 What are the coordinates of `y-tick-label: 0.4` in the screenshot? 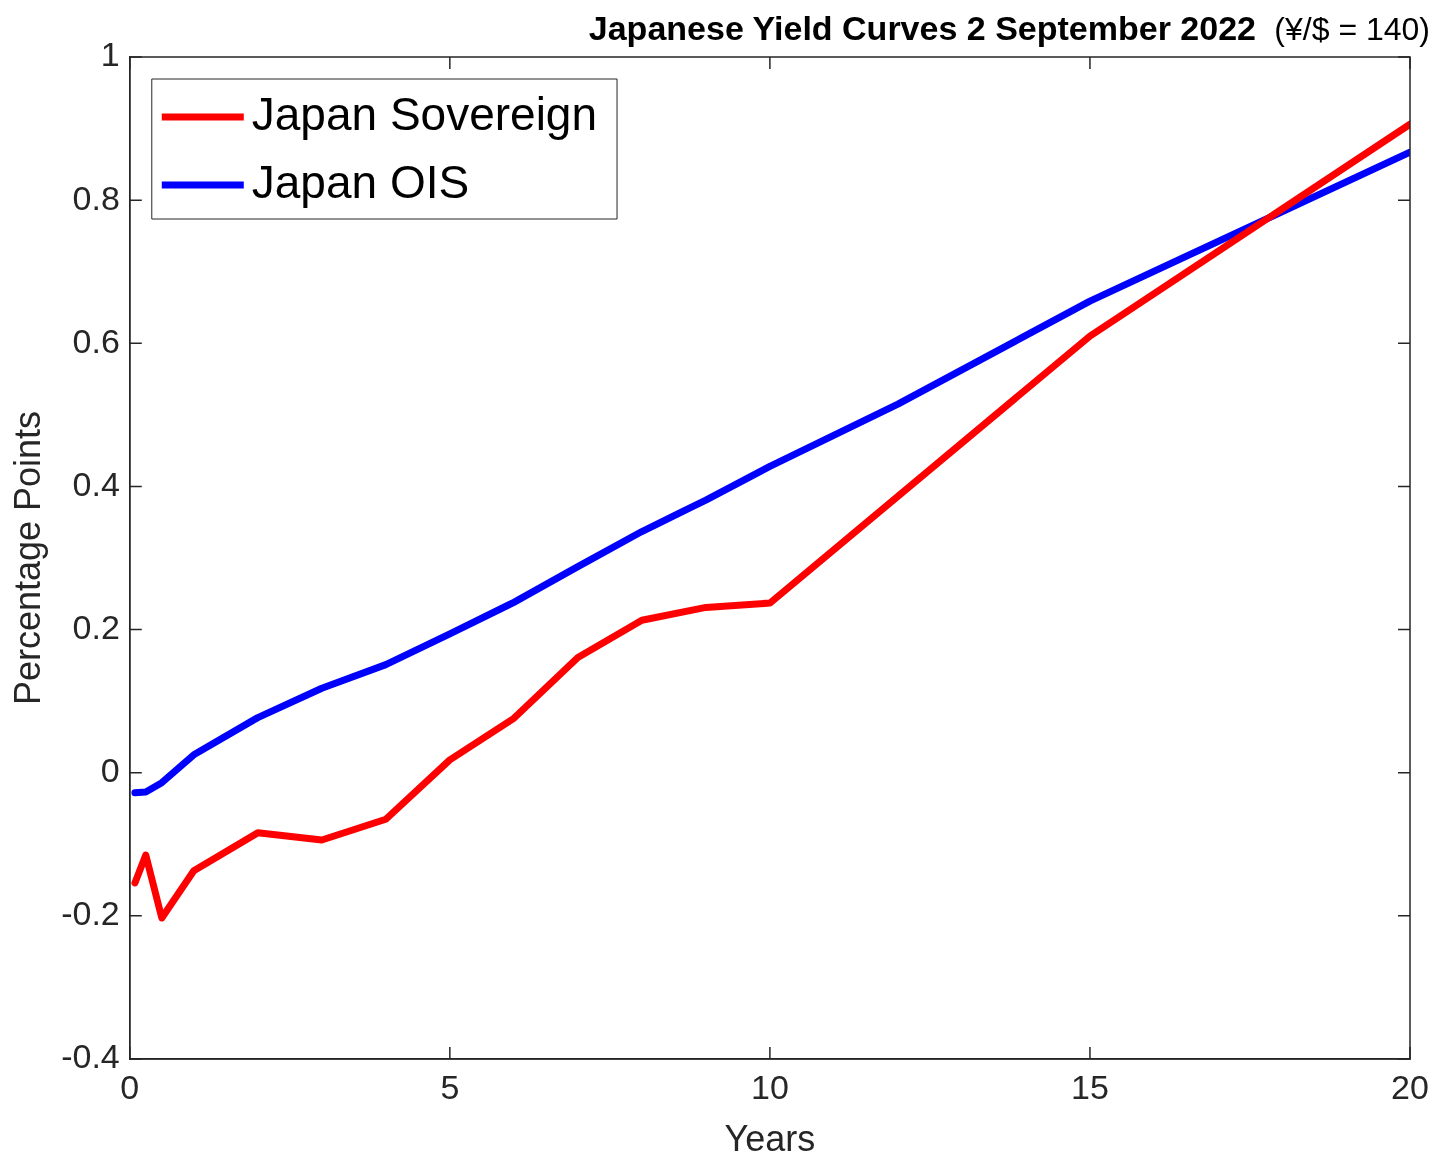 It's located at (96, 483).